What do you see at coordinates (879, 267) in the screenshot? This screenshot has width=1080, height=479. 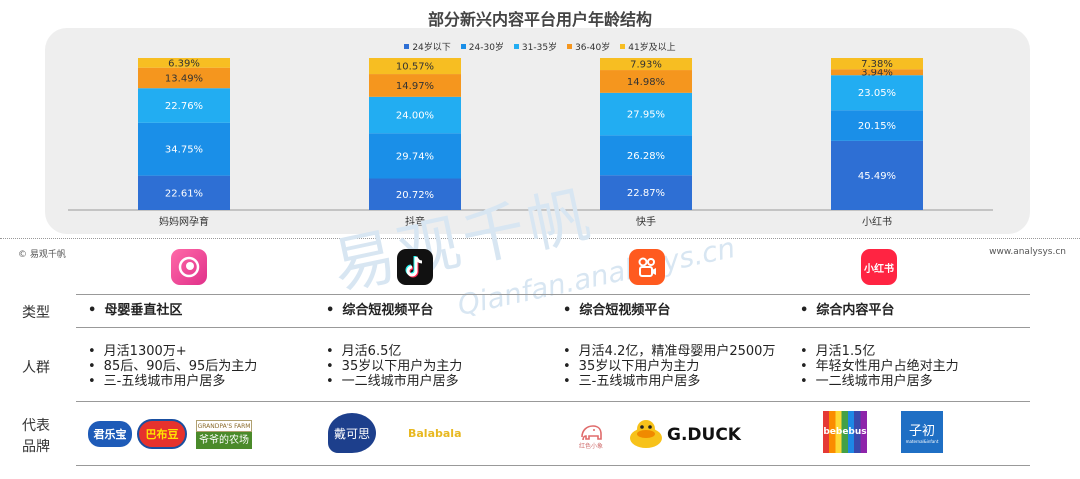 I see `xiaohongshu-icon: 小红书` at bounding box center [879, 267].